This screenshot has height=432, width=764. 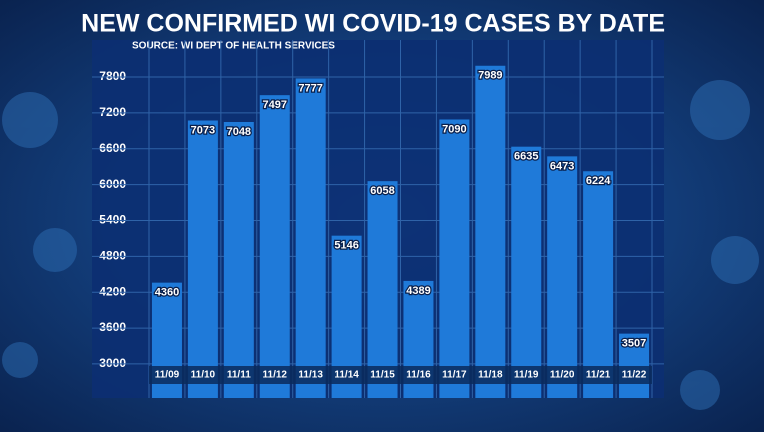 I want to click on value-label: 4360, so click(x=167, y=293).